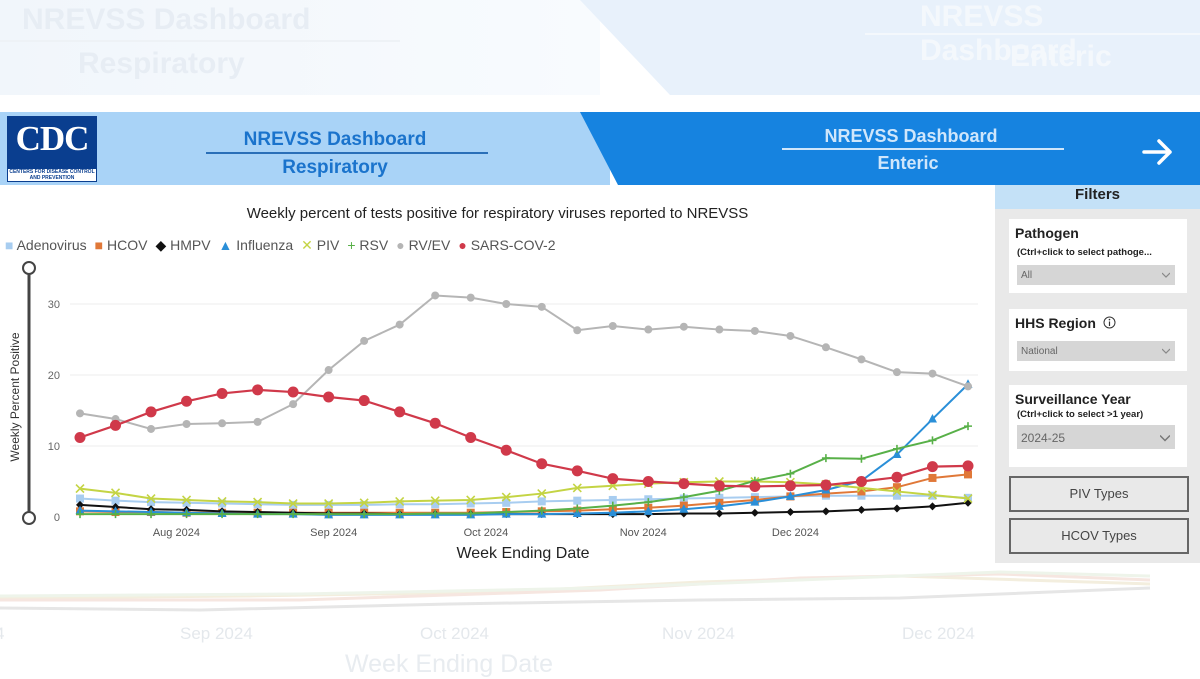 This screenshot has height=679, width=1200. I want to click on y-tick-label: 10, so click(54, 447).